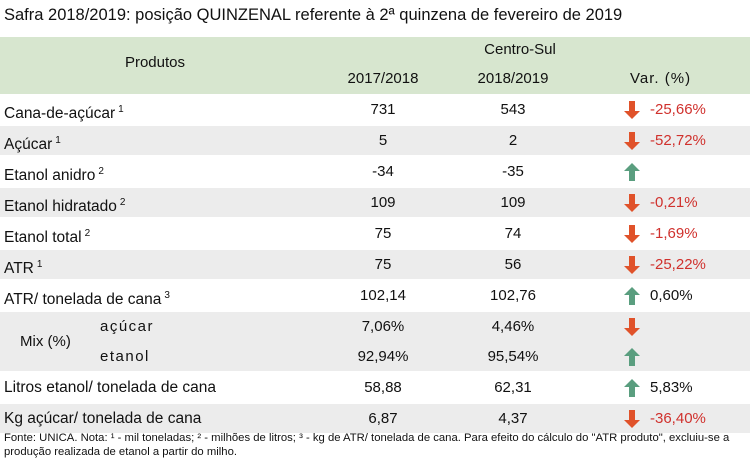  Describe the element at coordinates (678, 140) in the screenshot. I see `variation: -52,72%` at that location.